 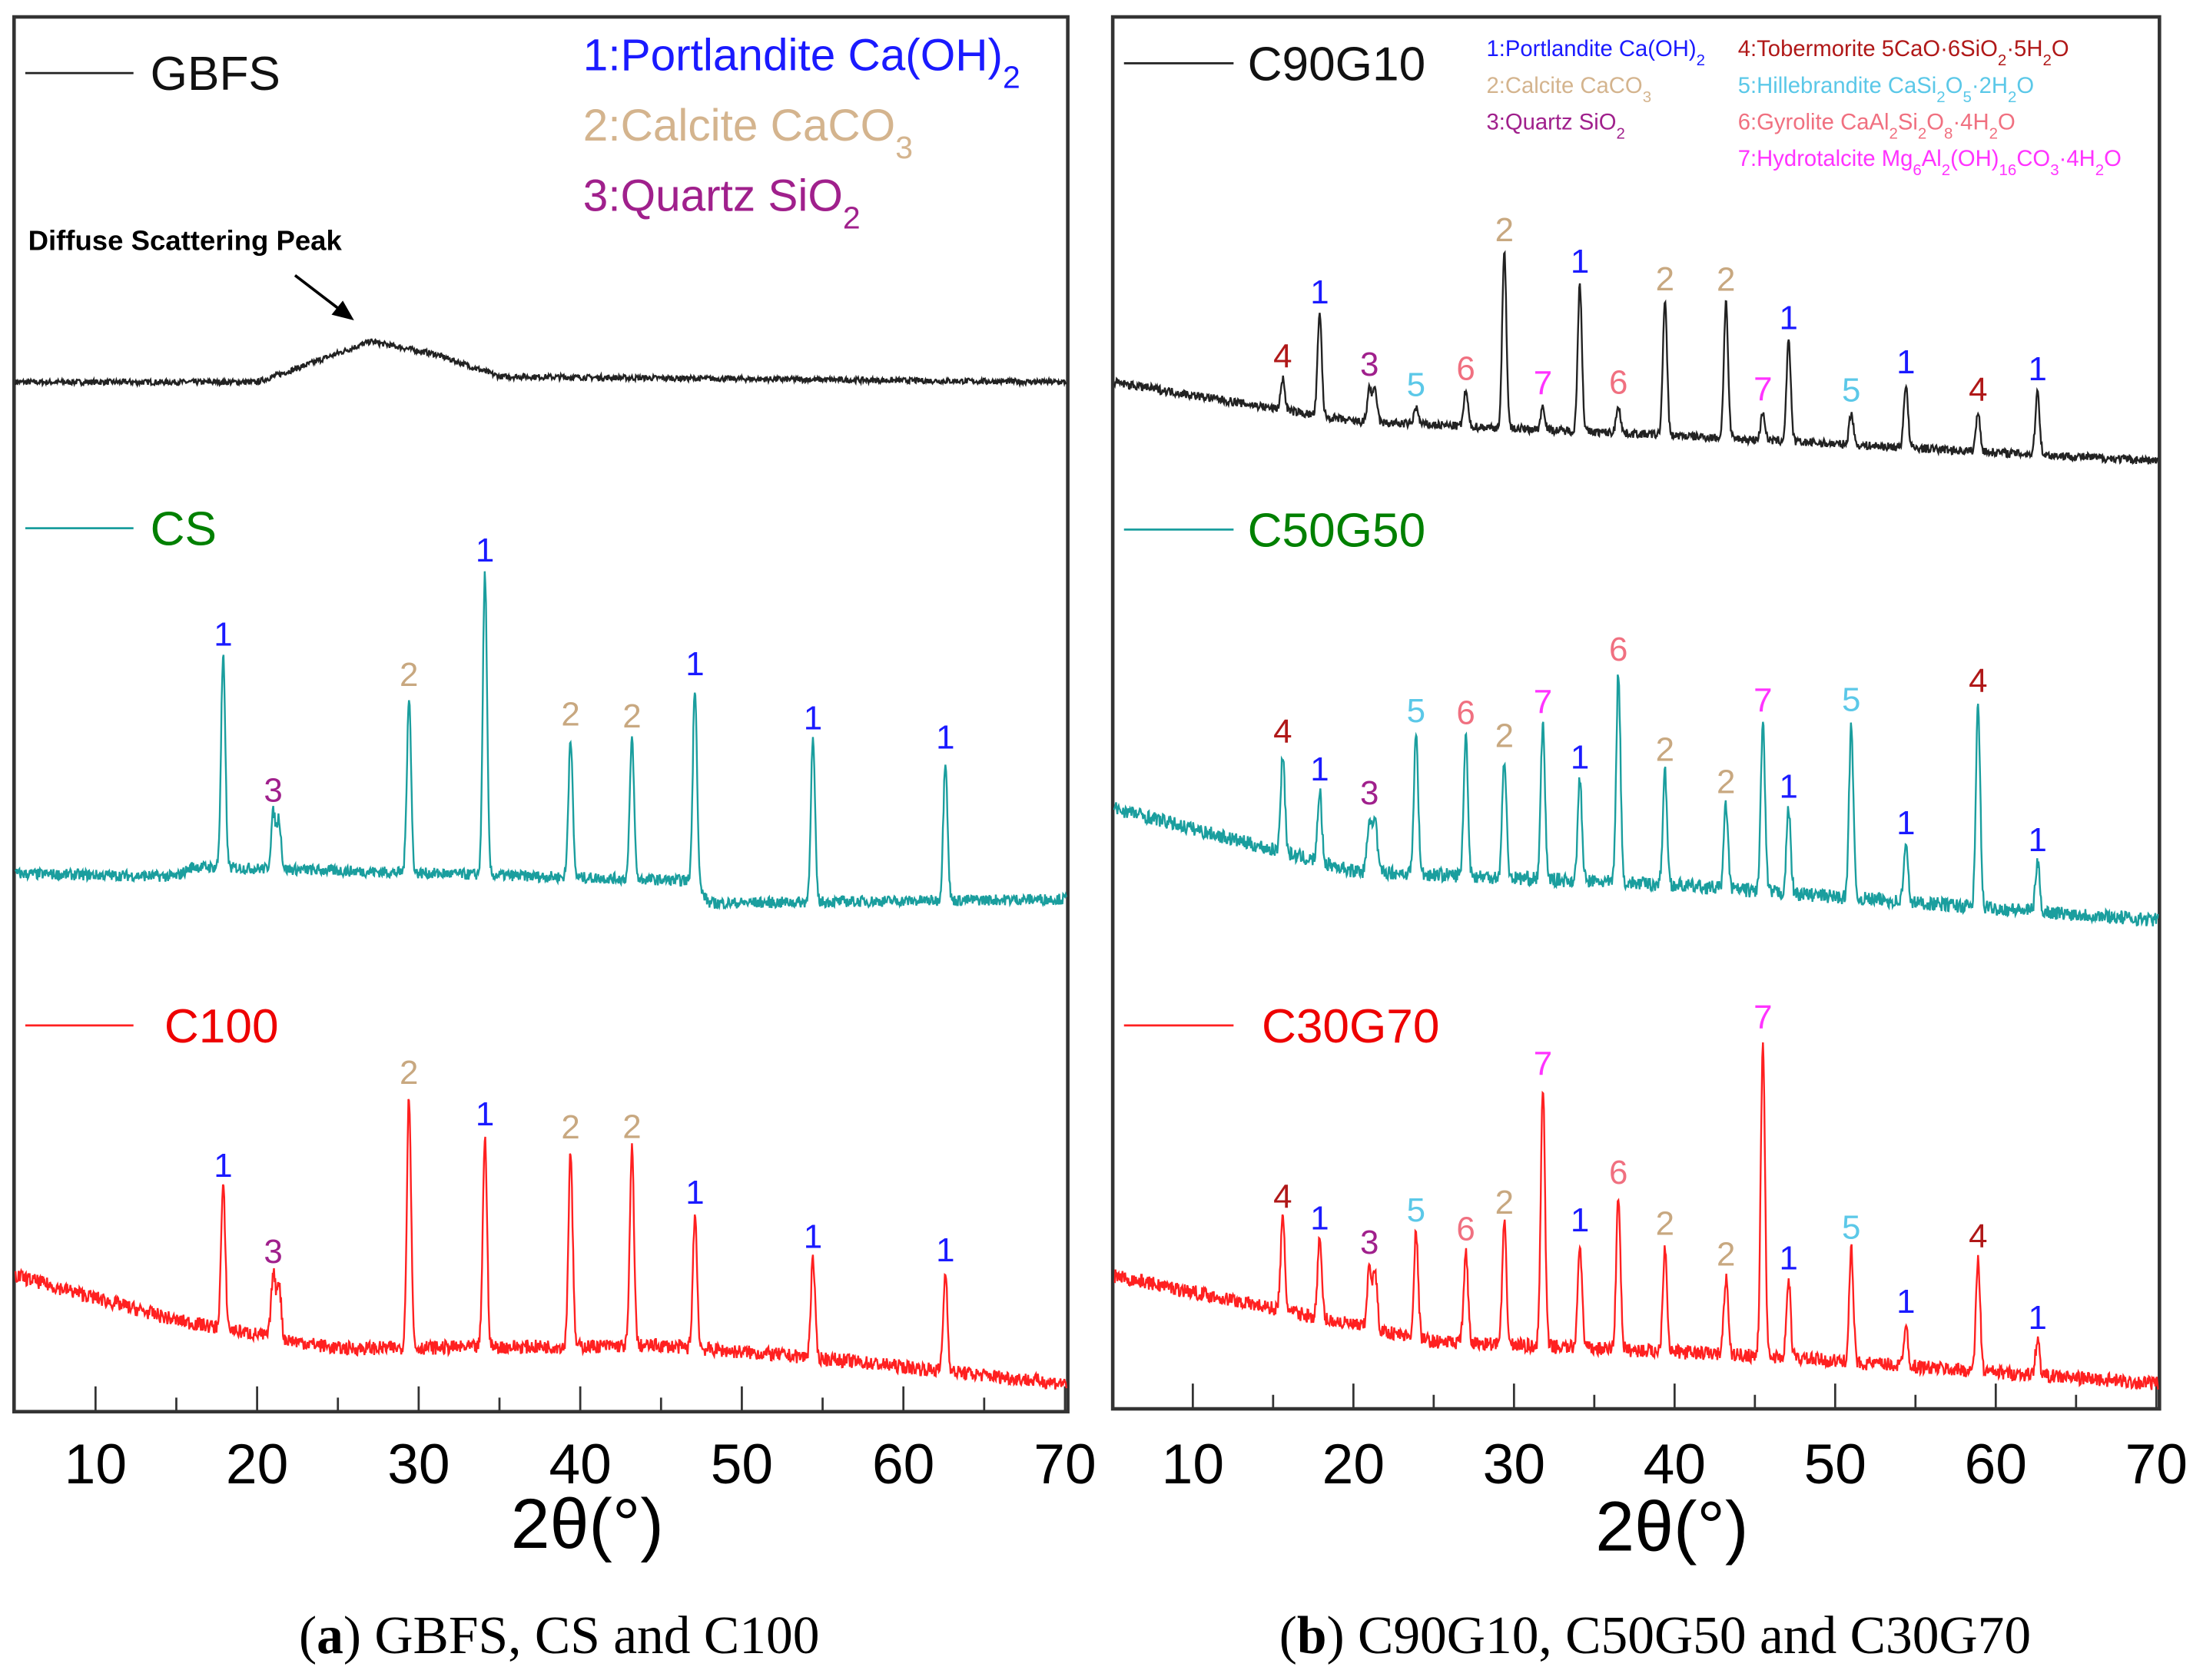 What do you see at coordinates (330, 1635) in the screenshot?
I see `caption-a-label: a` at bounding box center [330, 1635].